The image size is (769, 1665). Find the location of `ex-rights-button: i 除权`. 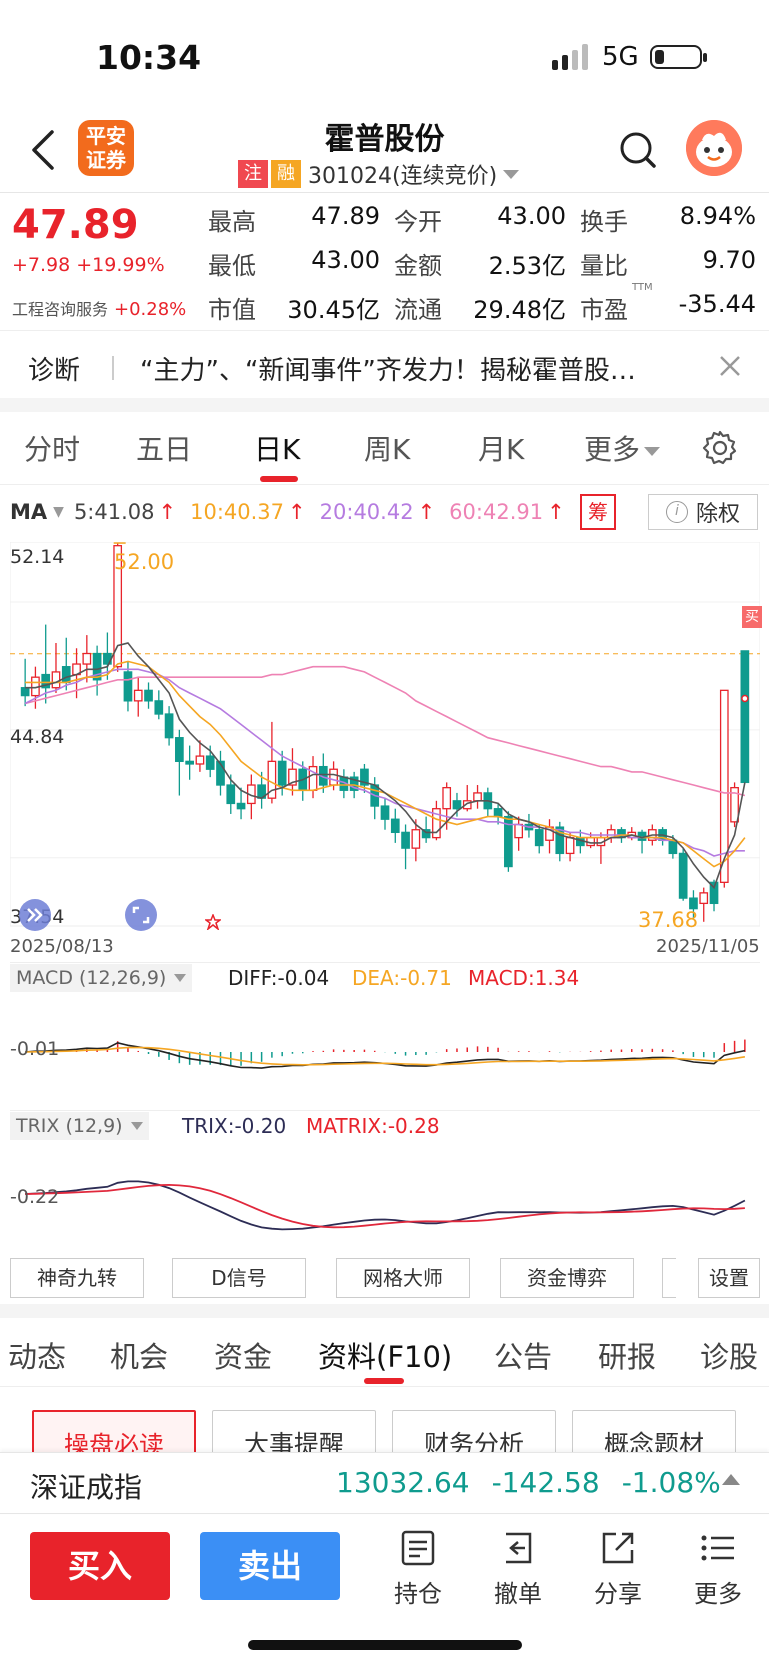

ex-rights-button: i 除权 is located at coordinates (703, 512).